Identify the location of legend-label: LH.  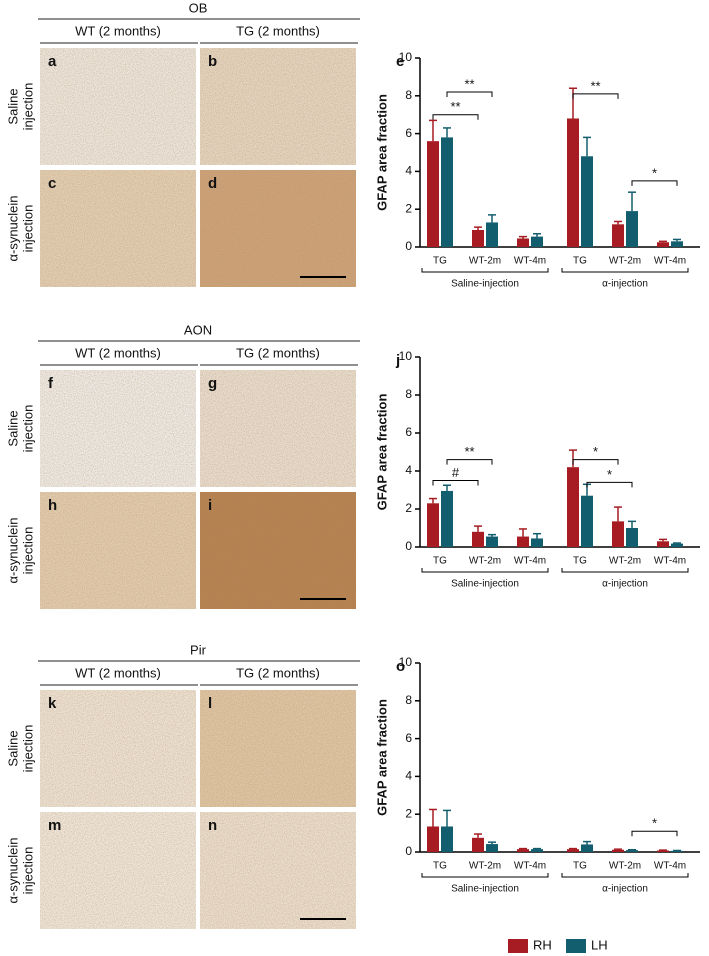
(599, 944).